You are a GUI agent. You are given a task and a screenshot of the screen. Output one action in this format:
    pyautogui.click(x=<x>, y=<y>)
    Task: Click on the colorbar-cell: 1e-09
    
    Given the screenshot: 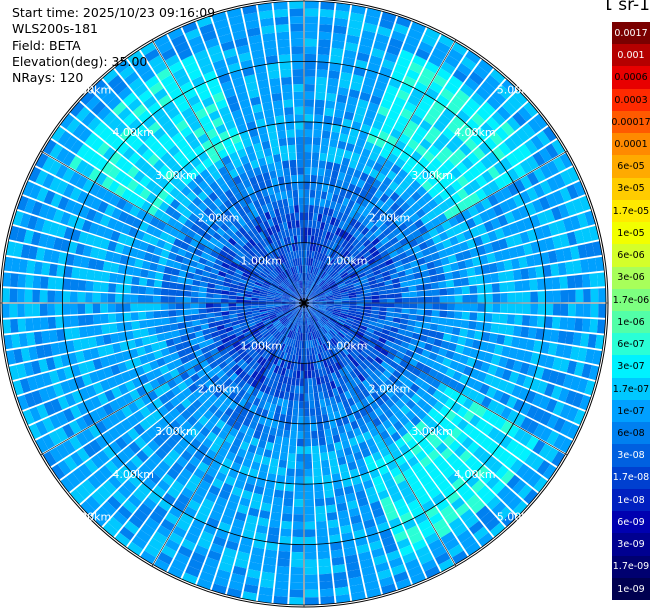 What is the action you would take?
    pyautogui.click(x=631, y=589)
    